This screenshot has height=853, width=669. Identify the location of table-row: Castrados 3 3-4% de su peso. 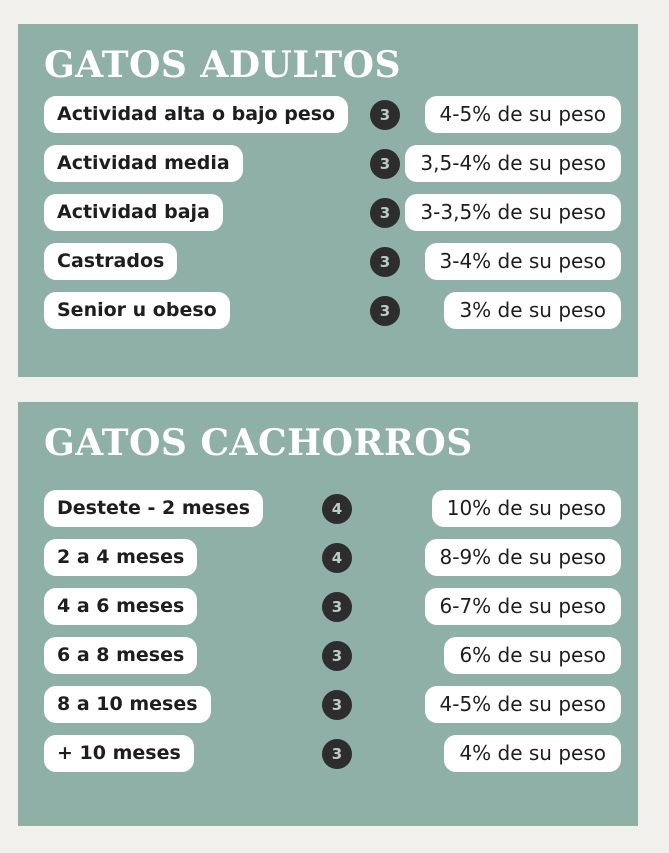
(332, 262).